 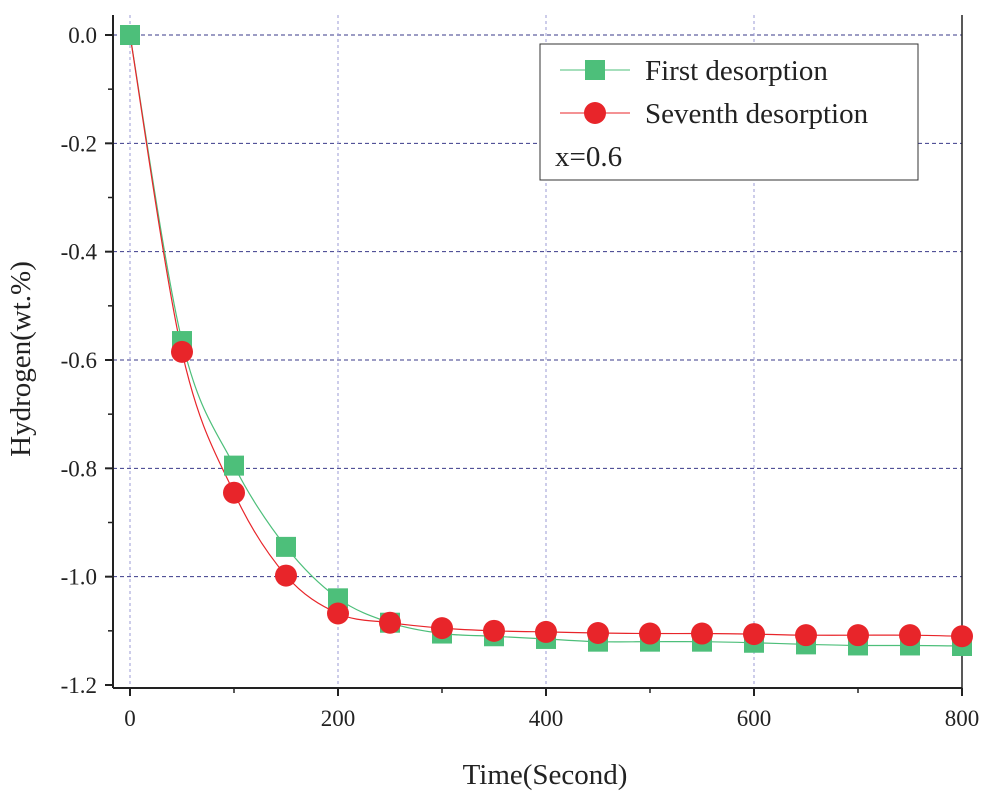 What do you see at coordinates (79, 685) in the screenshot?
I see `y-tick-label: -1.2` at bounding box center [79, 685].